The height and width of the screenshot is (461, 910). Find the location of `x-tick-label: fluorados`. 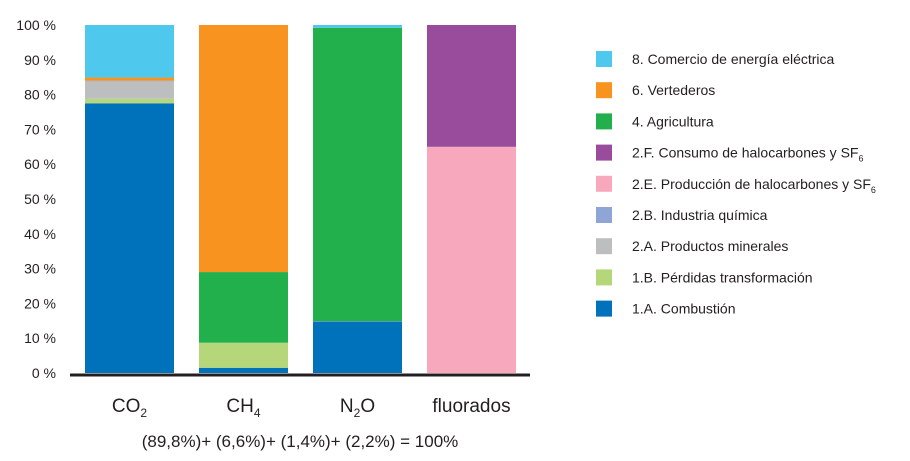

x-tick-label: fluorados is located at coordinates (471, 406).